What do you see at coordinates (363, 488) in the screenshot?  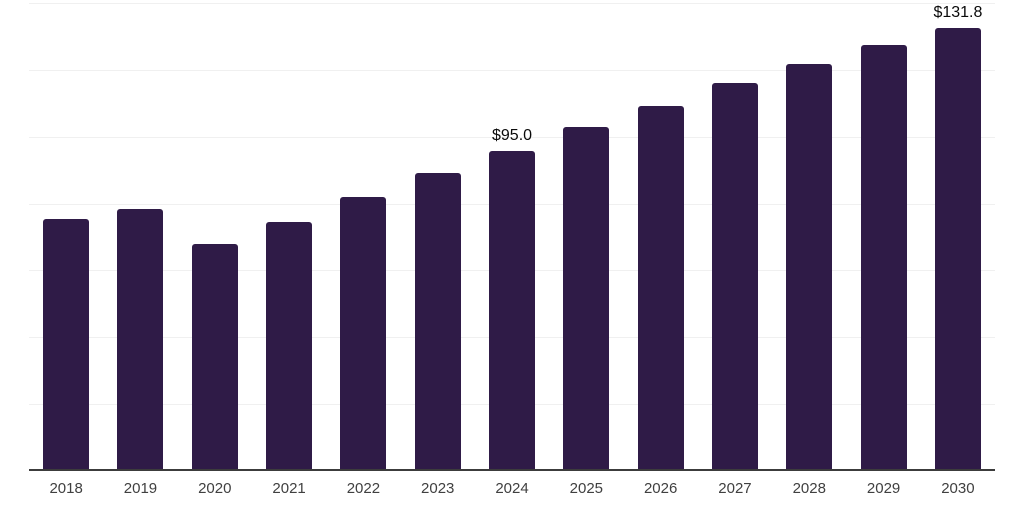 I see `x-tick-label-2022: 2022` at bounding box center [363, 488].